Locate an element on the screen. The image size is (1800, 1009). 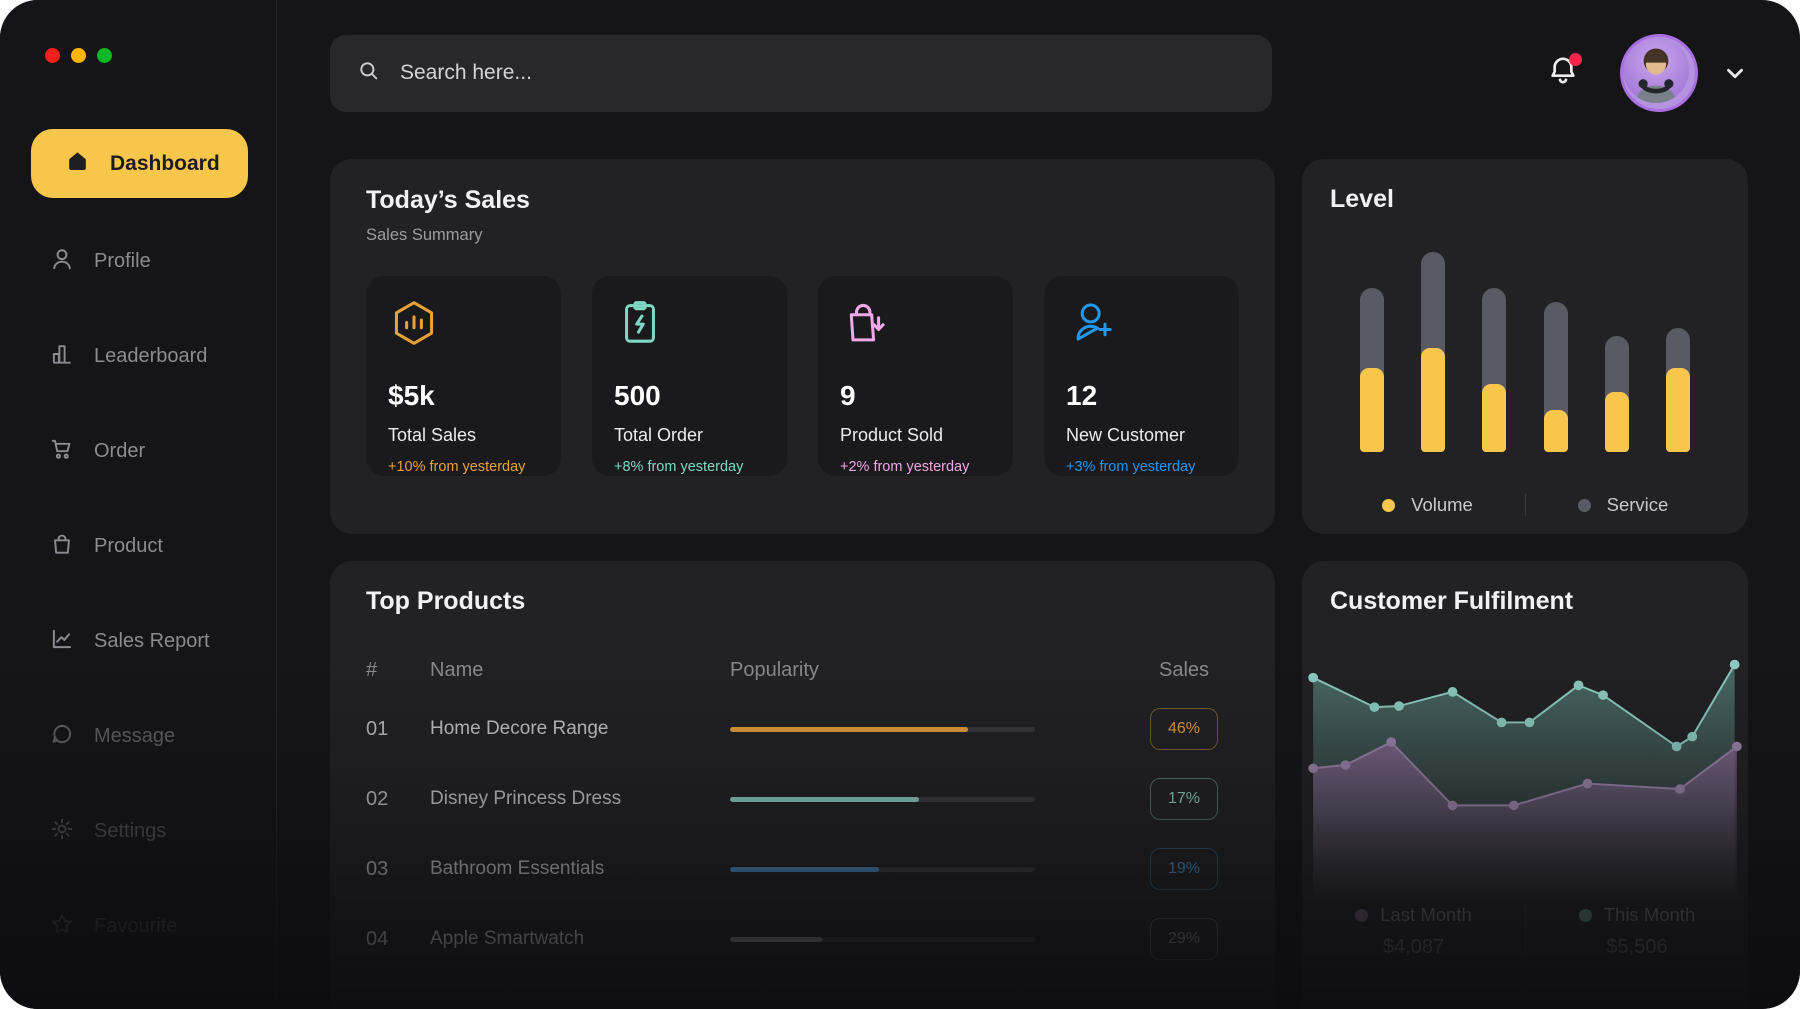
level-legend: Volume Service is located at coordinates (1525, 505).